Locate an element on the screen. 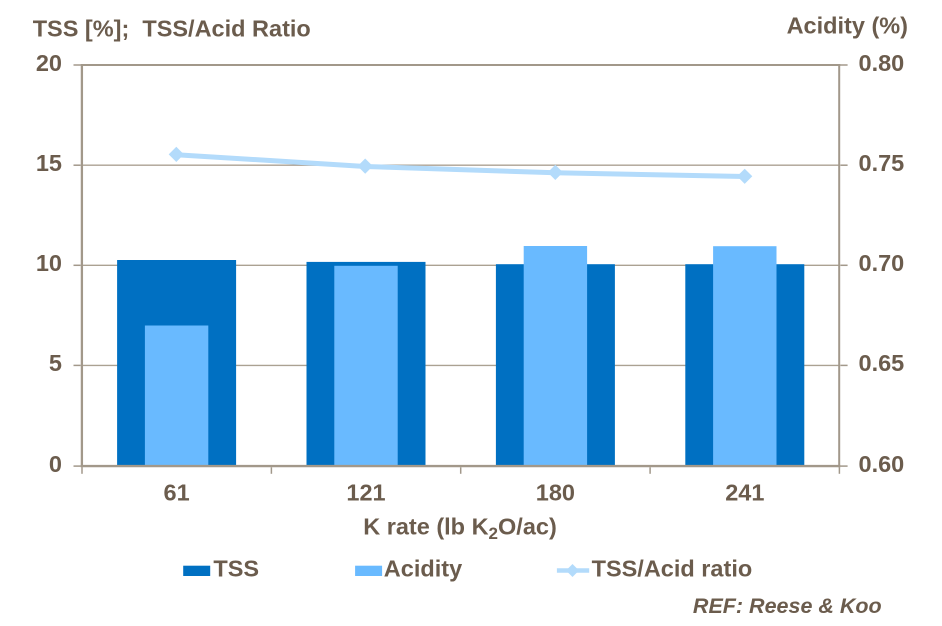  svg-text: 0.60 is located at coordinates (882, 464).